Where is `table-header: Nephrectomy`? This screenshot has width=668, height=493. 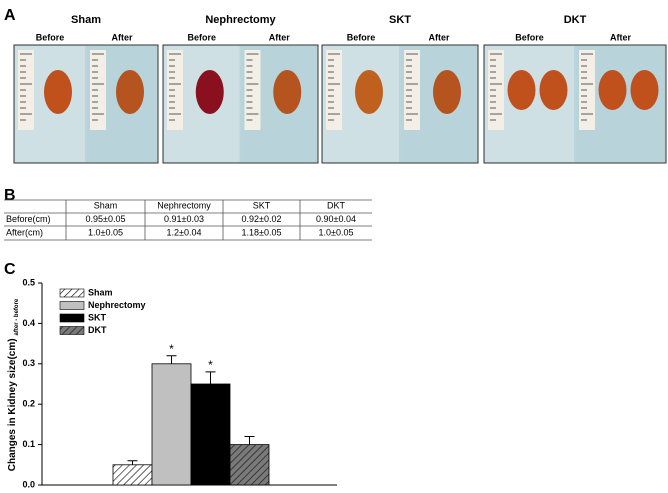 table-header: Nephrectomy is located at coordinates (184, 205).